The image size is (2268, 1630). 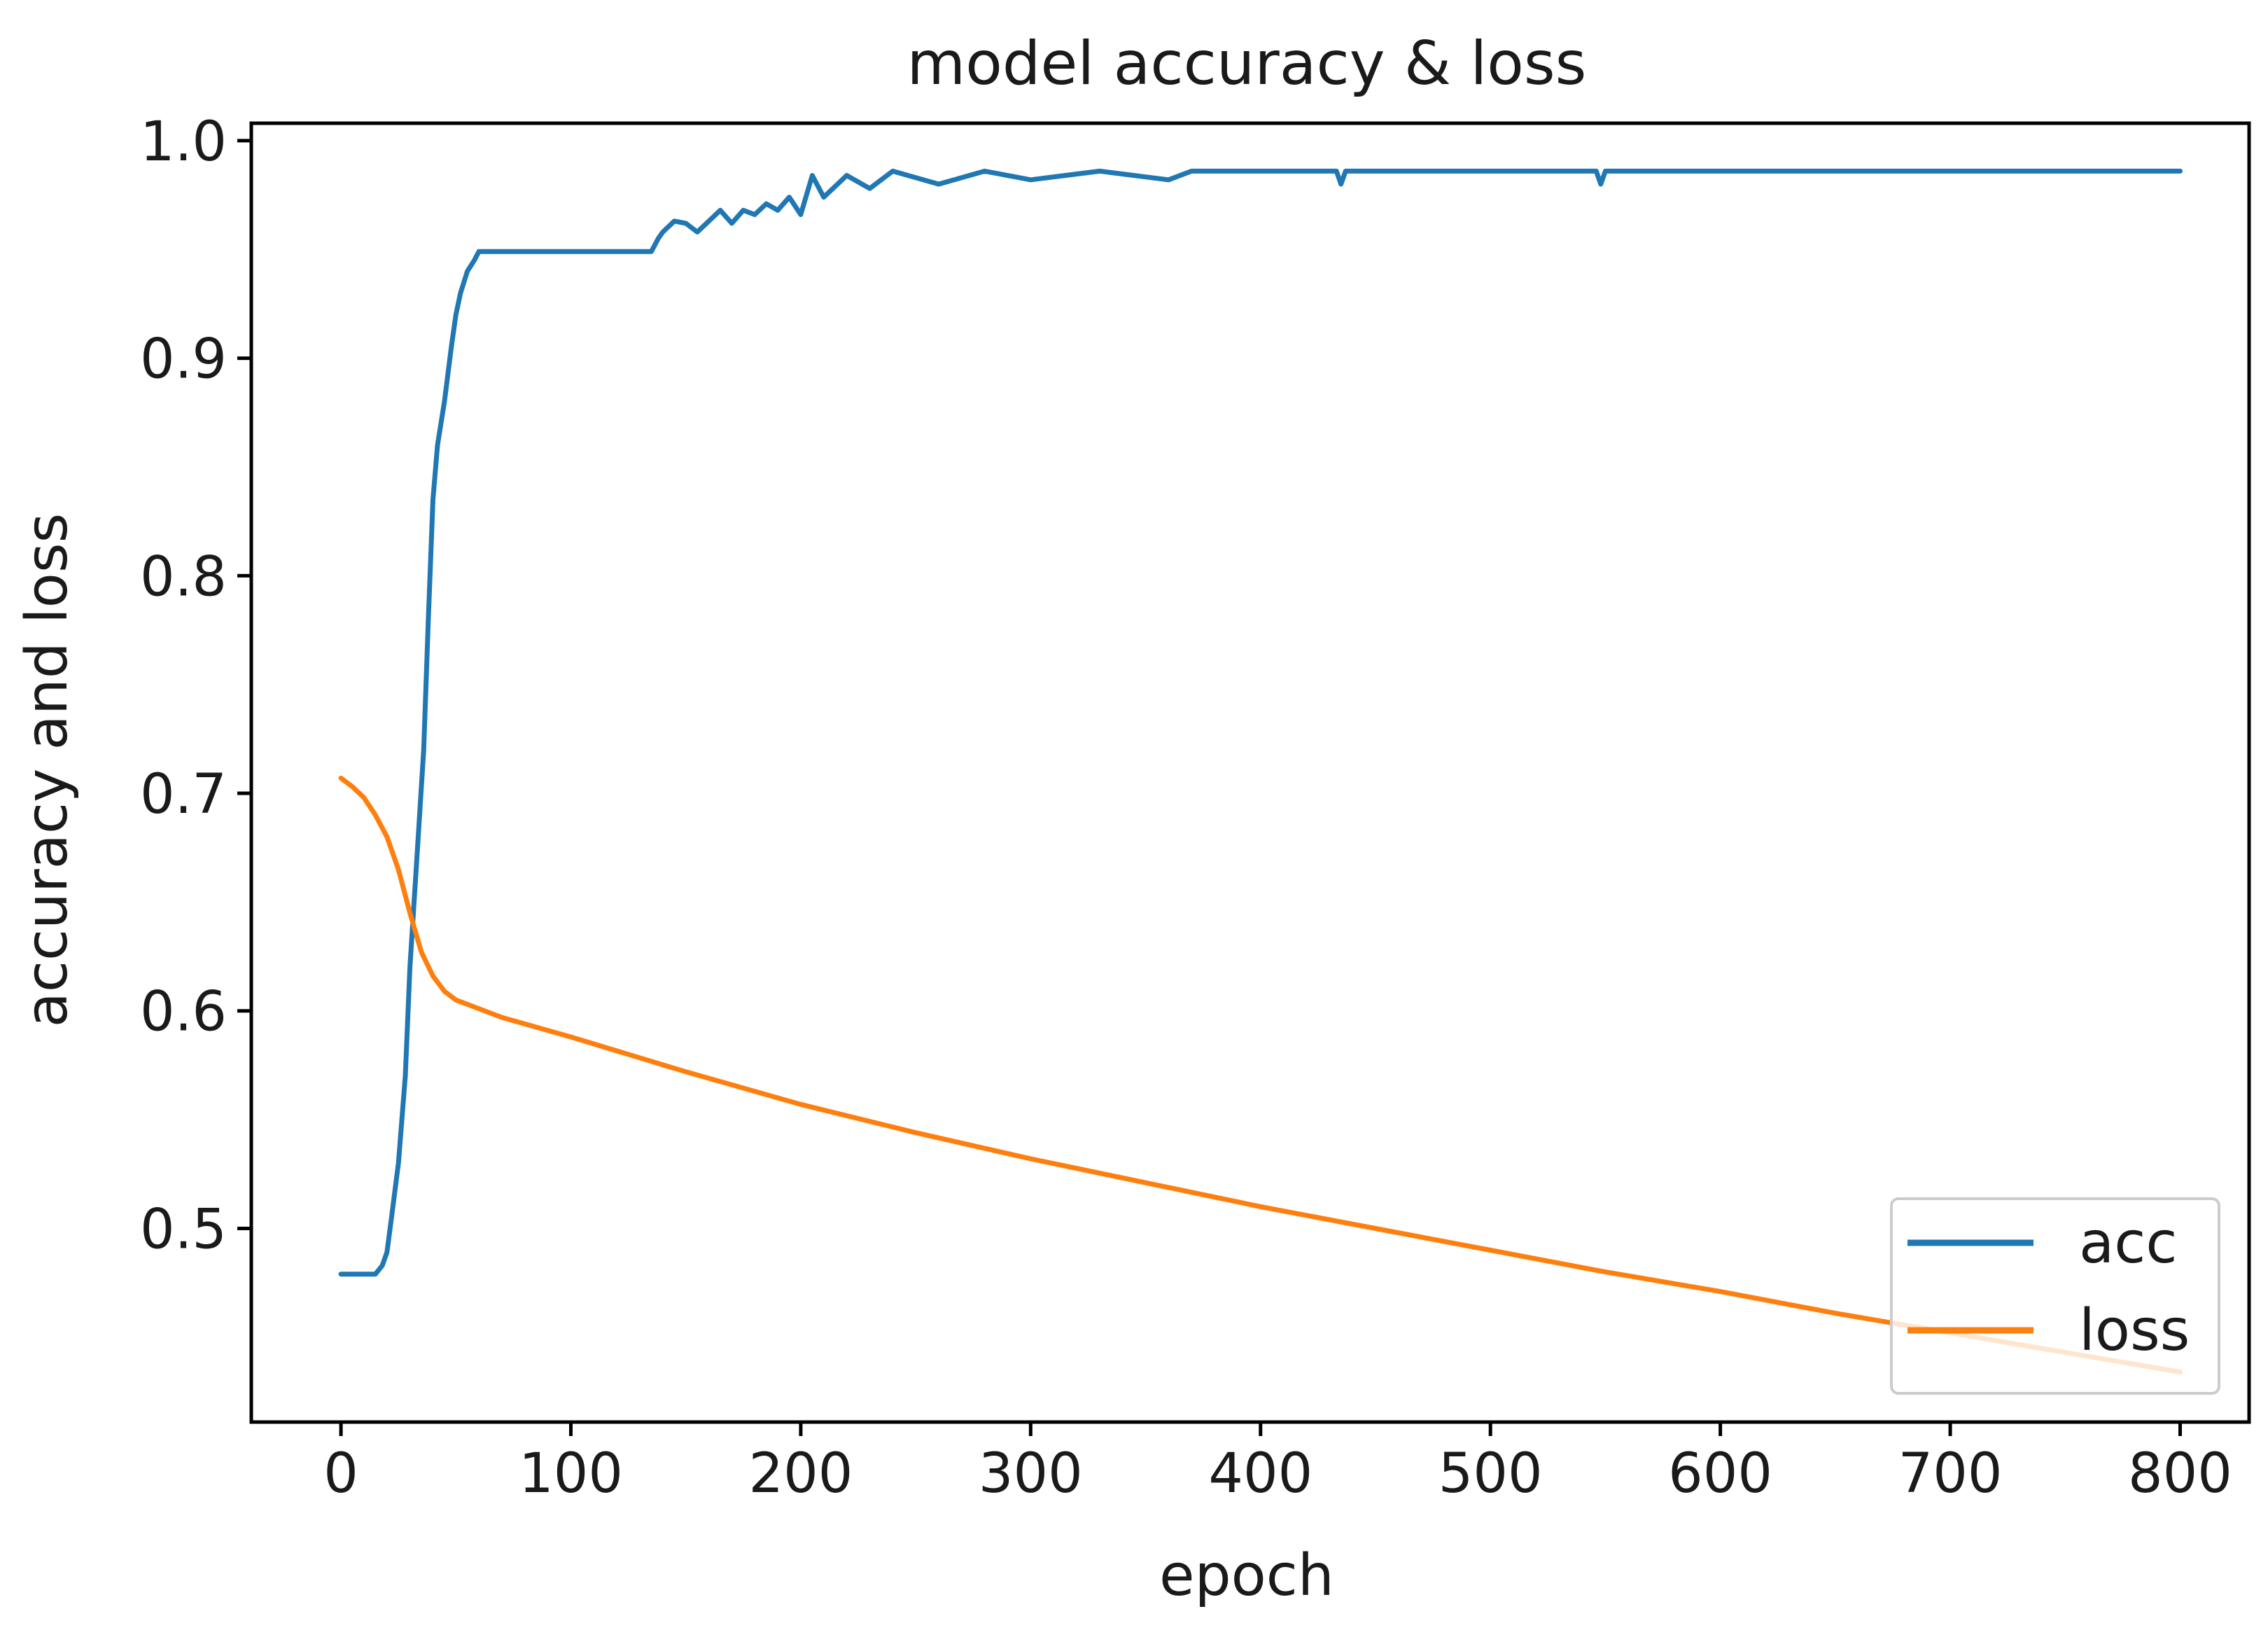 What do you see at coordinates (183, 1229) in the screenshot?
I see `y-tick-label: 0.5` at bounding box center [183, 1229].